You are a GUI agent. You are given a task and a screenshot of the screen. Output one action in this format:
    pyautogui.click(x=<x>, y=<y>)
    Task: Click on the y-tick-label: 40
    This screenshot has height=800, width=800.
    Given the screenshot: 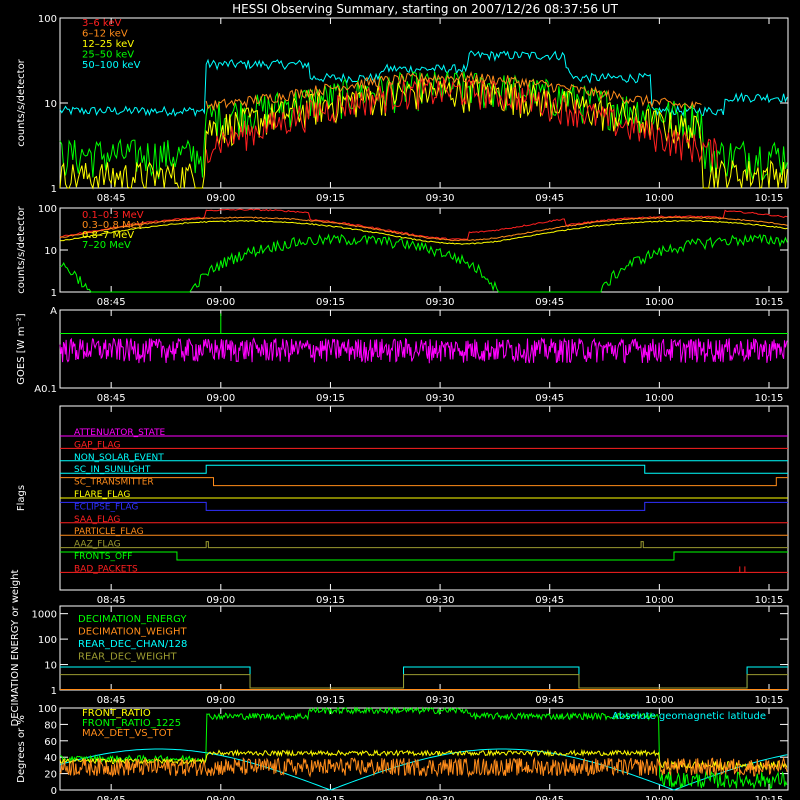 What is the action you would take?
    pyautogui.click(x=50, y=758)
    